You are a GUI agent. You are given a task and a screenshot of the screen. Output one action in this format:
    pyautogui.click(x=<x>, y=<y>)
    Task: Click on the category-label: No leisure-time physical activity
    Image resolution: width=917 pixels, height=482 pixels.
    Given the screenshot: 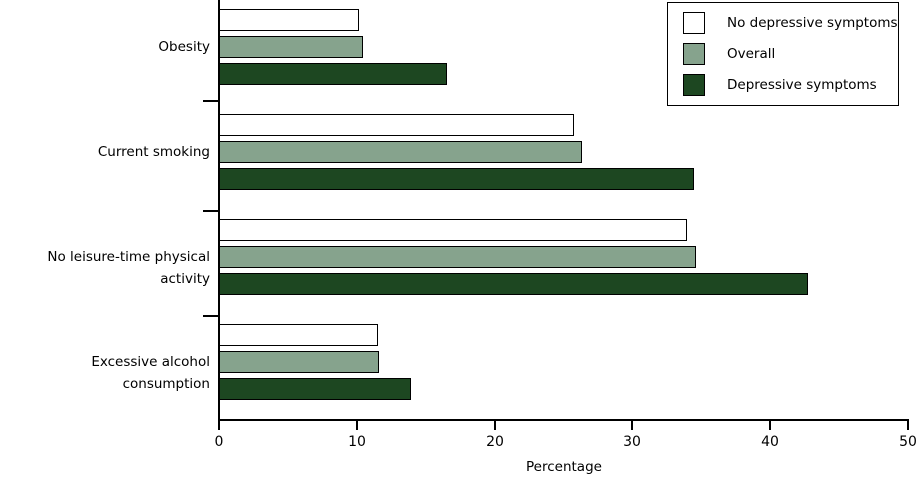 What is the action you would take?
    pyautogui.click(x=128, y=268)
    